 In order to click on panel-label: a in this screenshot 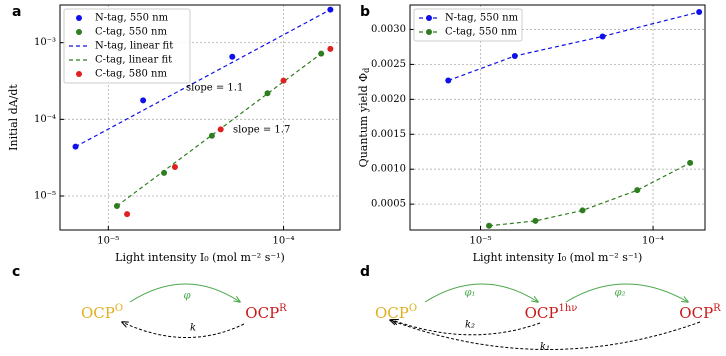, I will do `click(16, 12)`.